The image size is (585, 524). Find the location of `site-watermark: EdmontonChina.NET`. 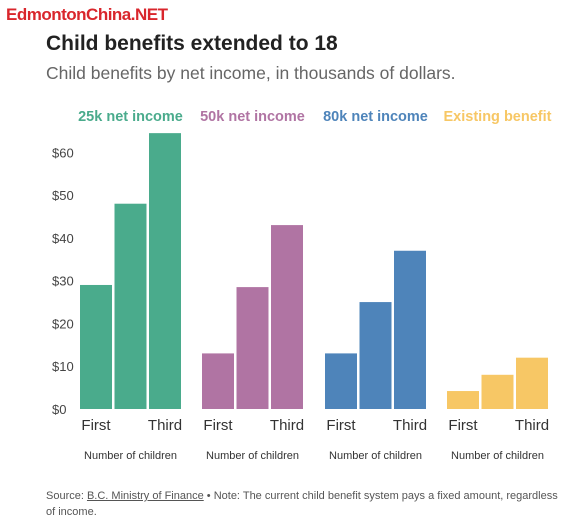

site-watermark: EdmontonChina.NET is located at coordinates (87, 14).